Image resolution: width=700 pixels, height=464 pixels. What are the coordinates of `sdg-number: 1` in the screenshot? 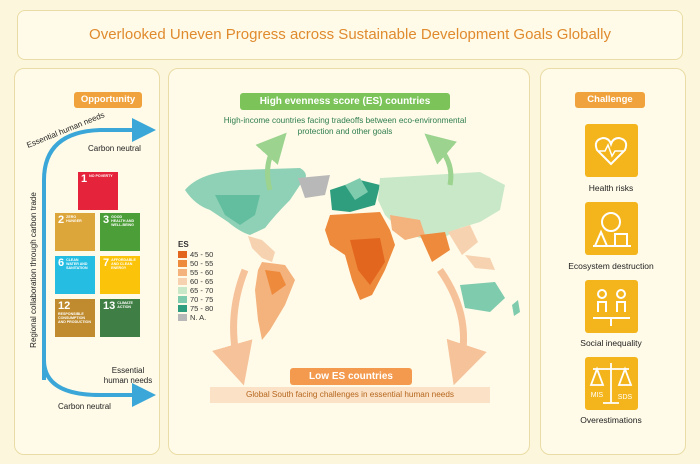 It's located at (84, 179).